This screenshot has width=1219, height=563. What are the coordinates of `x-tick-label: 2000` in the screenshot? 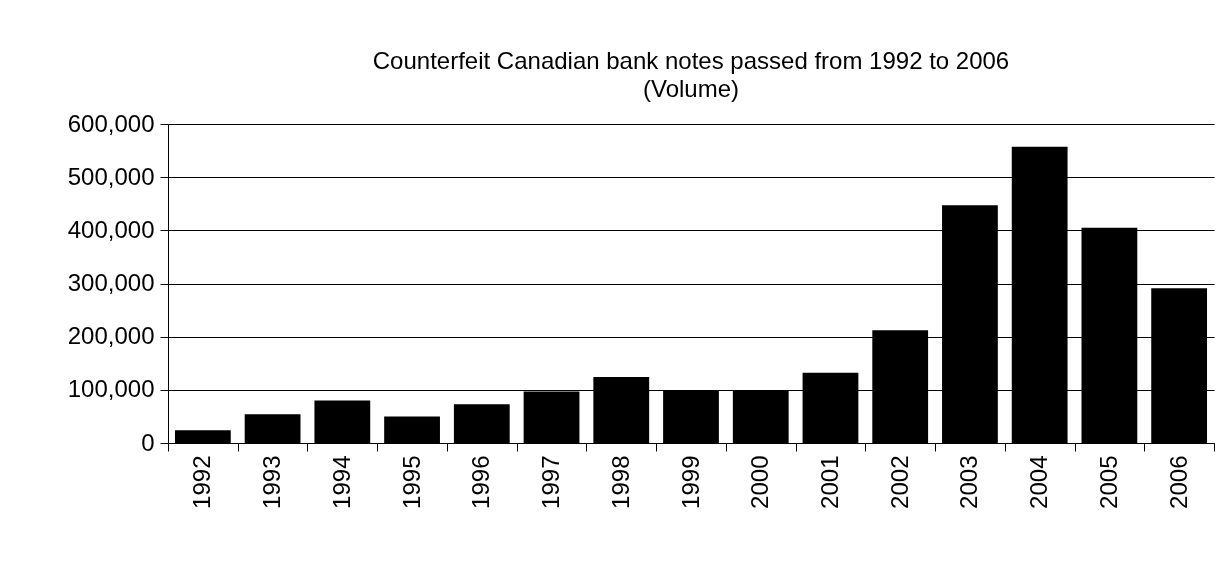 It's located at (760, 482).